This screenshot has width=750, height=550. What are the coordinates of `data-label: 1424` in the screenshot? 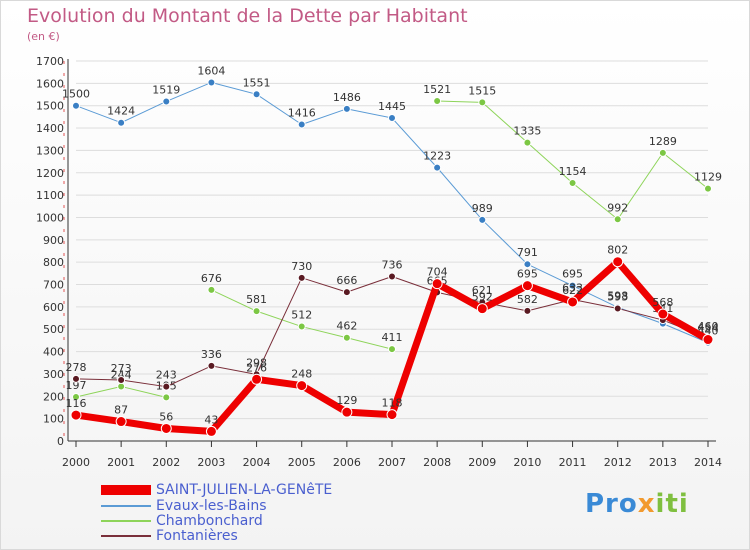 It's located at (121, 111).